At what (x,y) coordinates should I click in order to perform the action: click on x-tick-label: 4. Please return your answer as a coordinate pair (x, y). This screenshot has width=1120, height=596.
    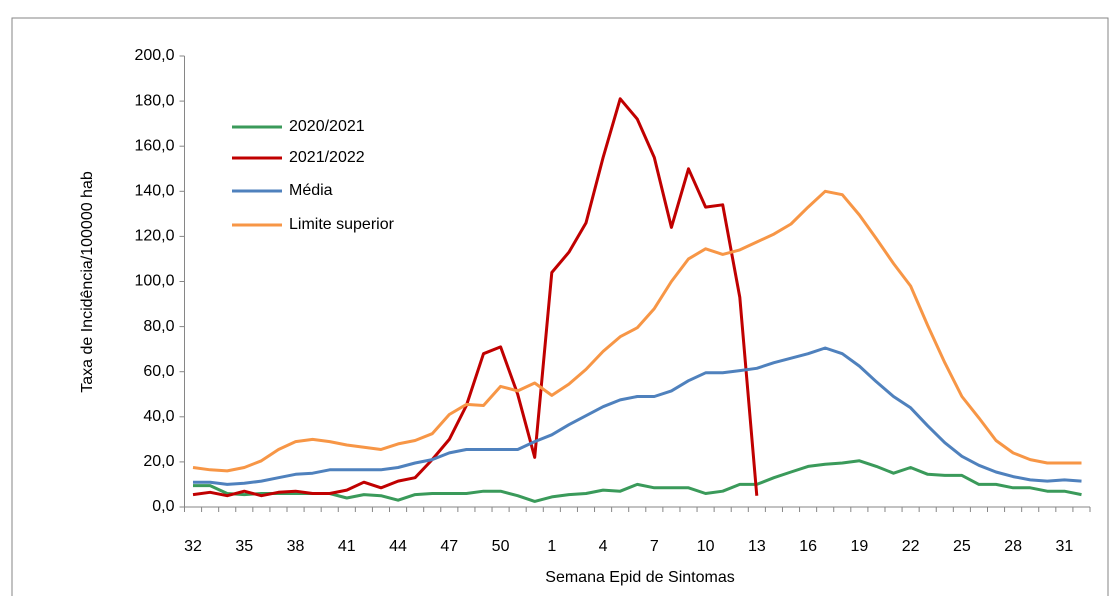
    Looking at the image, I should click on (603, 546).